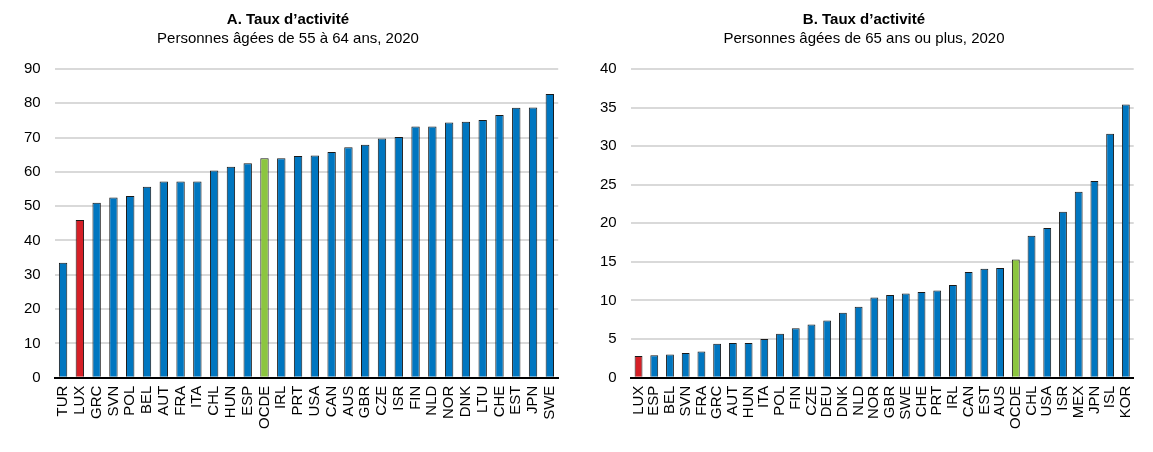 This screenshot has width=1153, height=452. What do you see at coordinates (1109, 397) in the screenshot?
I see `x-tick-label: ISL` at bounding box center [1109, 397].